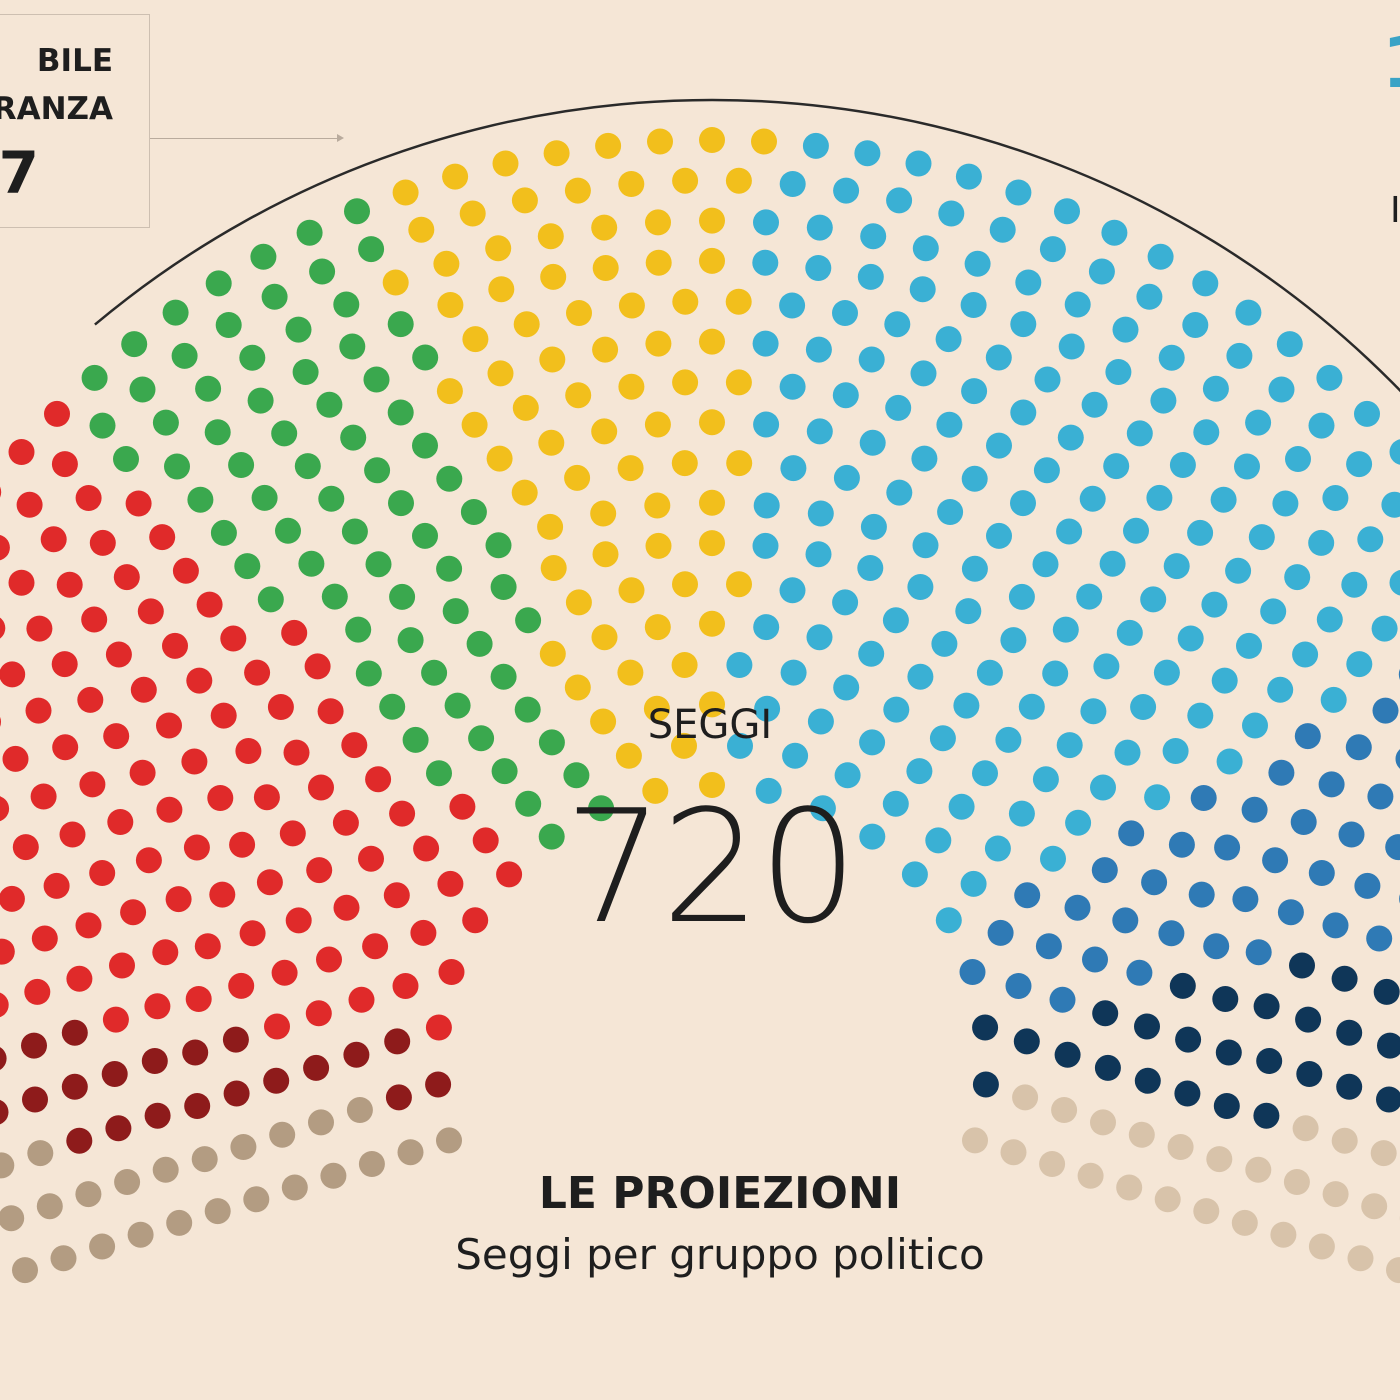 This screenshot has width=1400, height=1400. I want to click on majority-box: BILE RANZA 7, so click(75, 121).